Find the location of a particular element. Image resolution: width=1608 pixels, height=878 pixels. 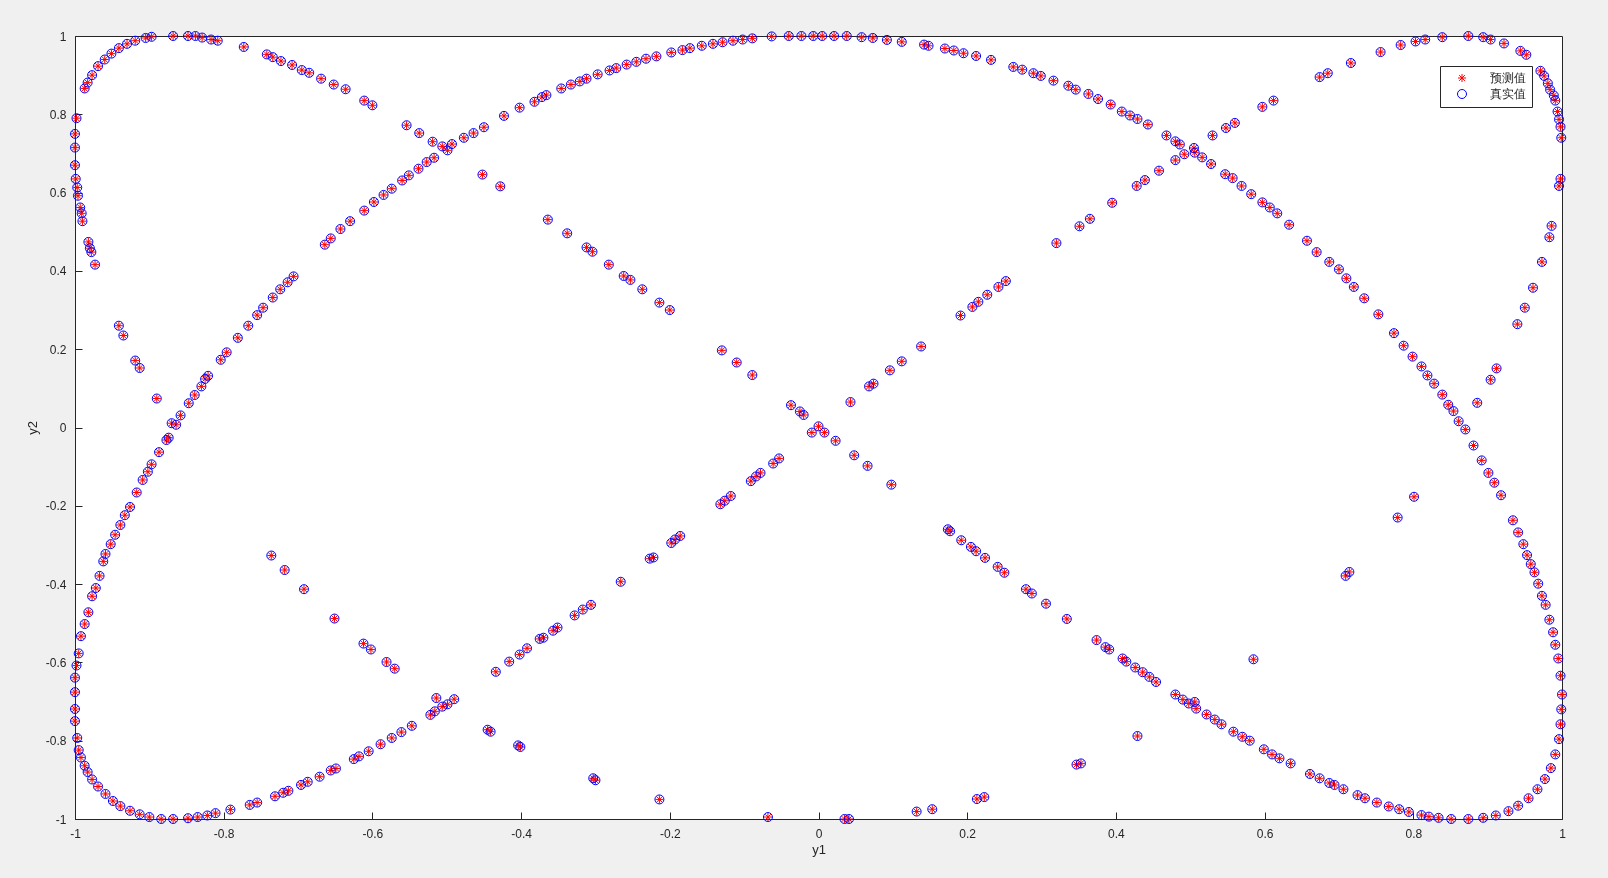

x-tick-label: -0.6 is located at coordinates (373, 833).